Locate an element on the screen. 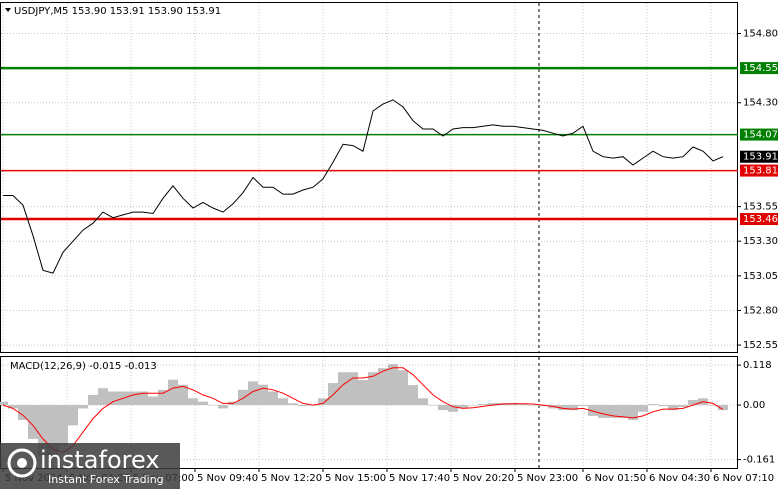 The width and height of the screenshot is (781, 489). x-tick-label: 6 Nov 04:30 is located at coordinates (679, 478).